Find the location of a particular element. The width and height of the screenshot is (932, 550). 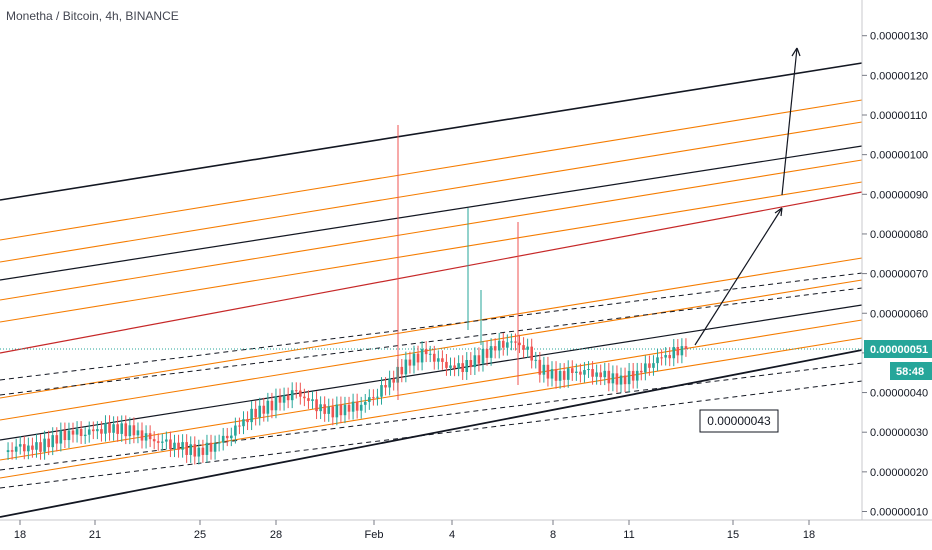

last-price-badge is located at coordinates (898, 349).